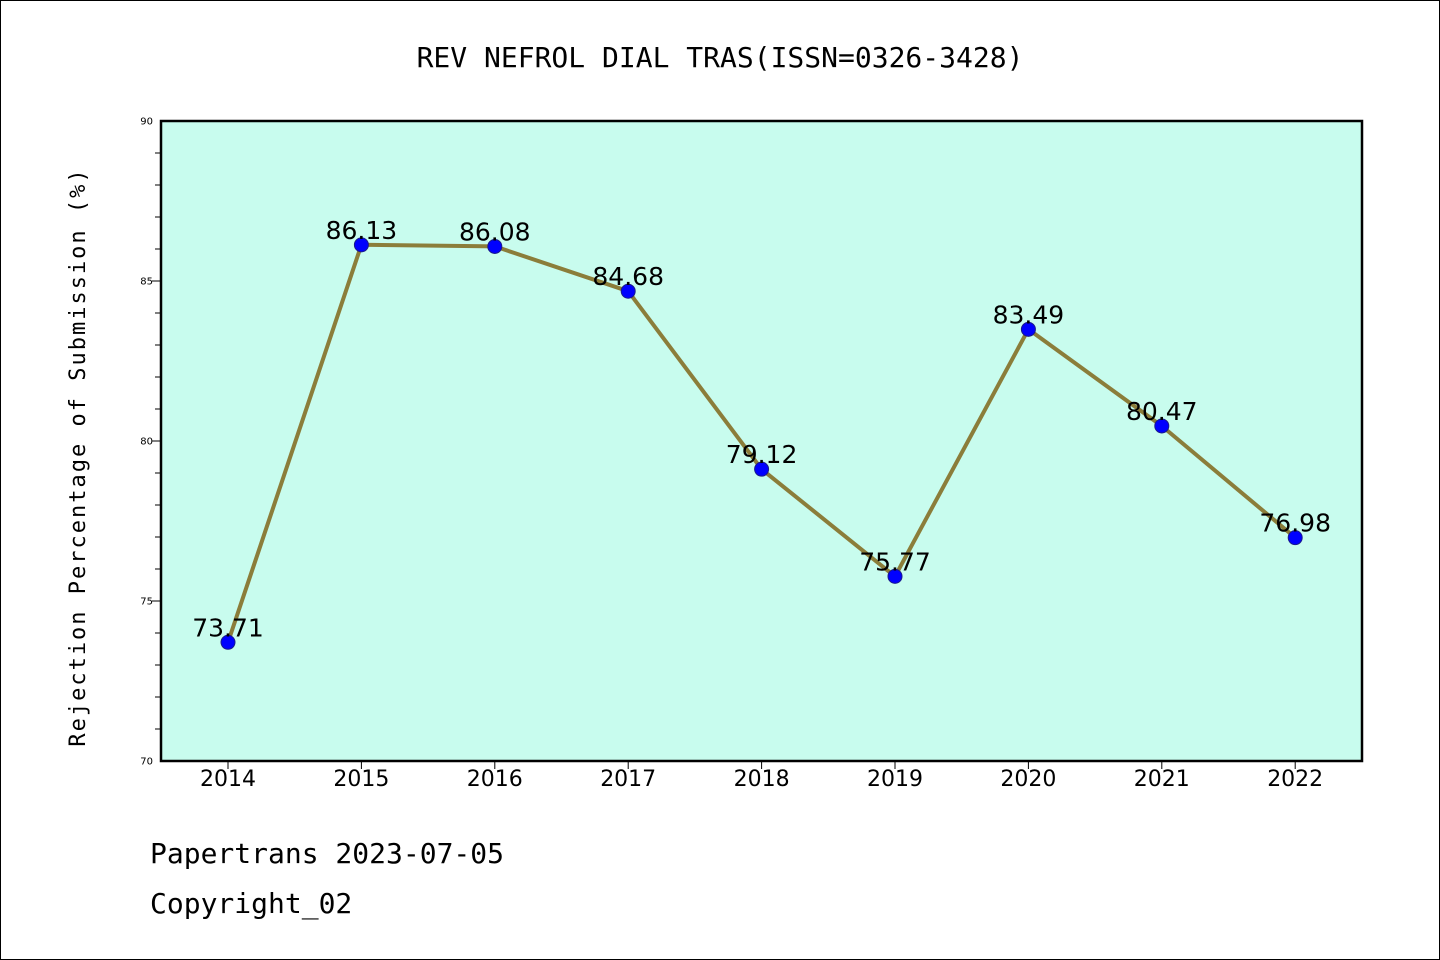 Image resolution: width=1440 pixels, height=960 pixels. What do you see at coordinates (78, 456) in the screenshot?
I see `y-axis-label: Rejection Percentage of Submission (%)` at bounding box center [78, 456].